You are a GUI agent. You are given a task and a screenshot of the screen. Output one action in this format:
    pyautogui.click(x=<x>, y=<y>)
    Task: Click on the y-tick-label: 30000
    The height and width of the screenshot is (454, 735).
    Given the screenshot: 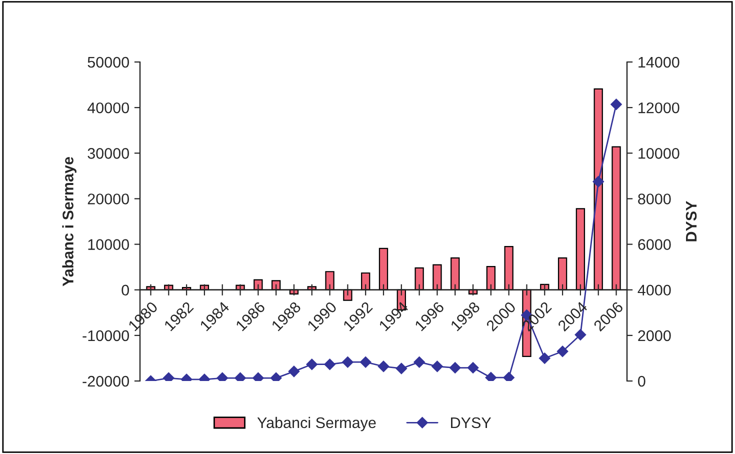 What is the action you would take?
    pyautogui.click(x=108, y=153)
    